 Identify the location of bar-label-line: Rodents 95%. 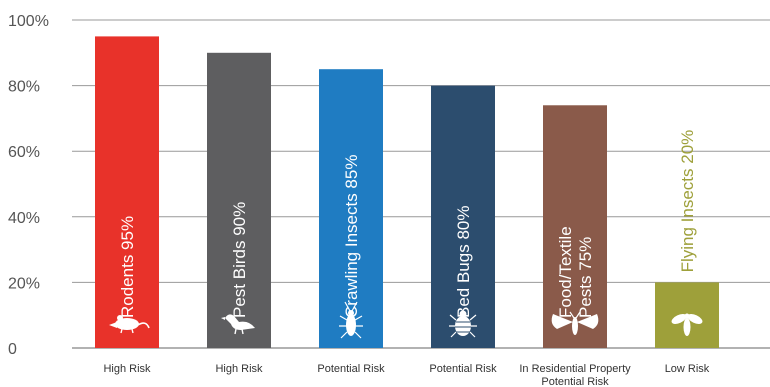
(127, 267).